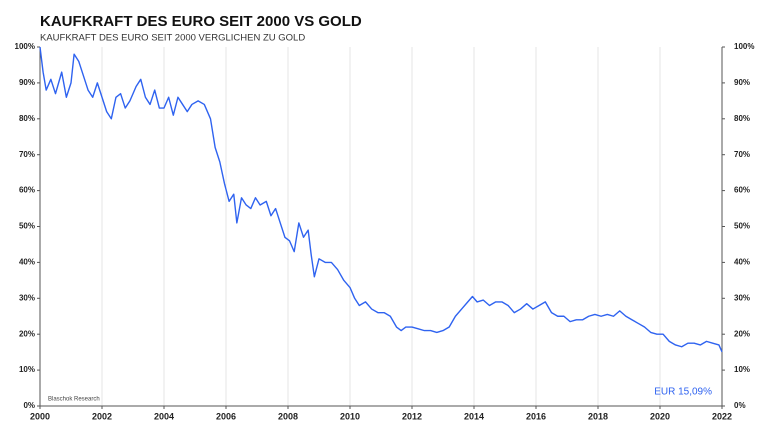 This screenshot has width=768, height=431. I want to click on y2-tick-label: 90%, so click(742, 82).